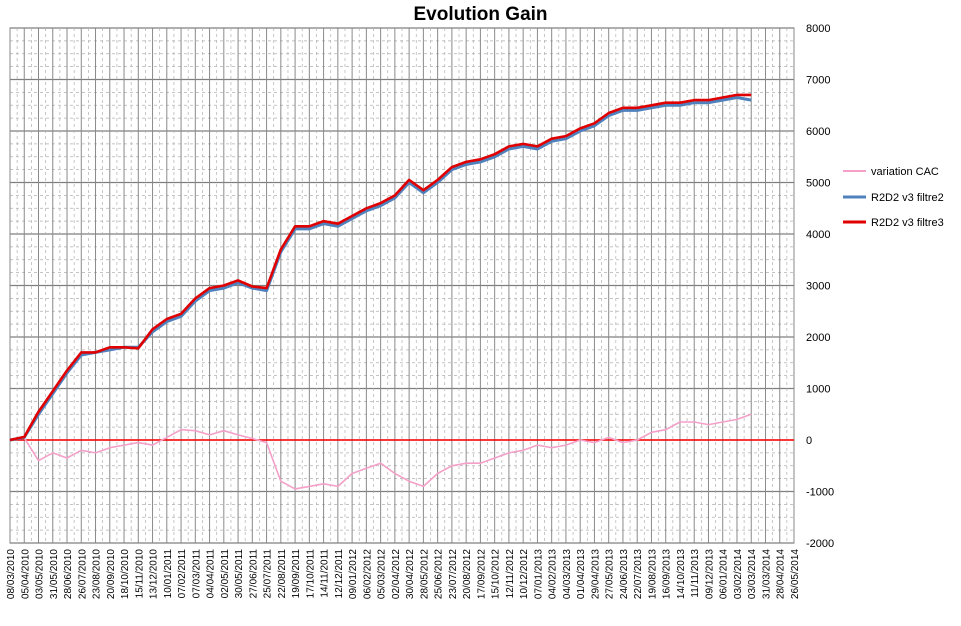 The width and height of the screenshot is (961, 626). Describe the element at coordinates (820, 493) in the screenshot. I see `y-tick-label: -1000` at that location.